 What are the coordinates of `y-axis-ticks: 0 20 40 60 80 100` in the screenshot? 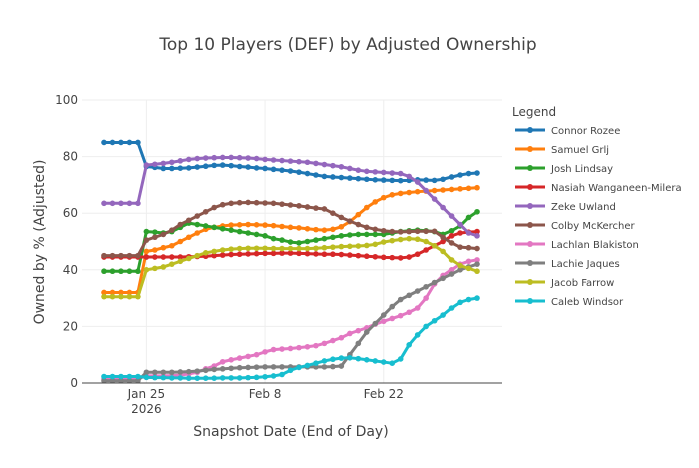 It's located at (66, 241).